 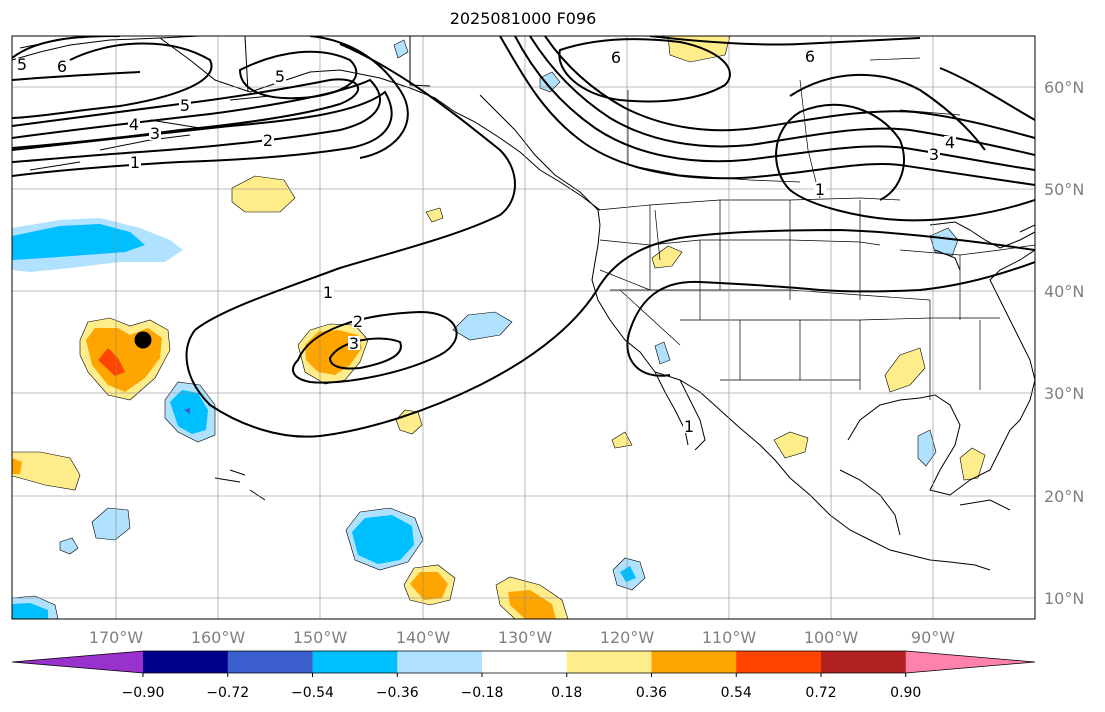 I want to click on colorbar-extend-low, so click(x=77, y=662).